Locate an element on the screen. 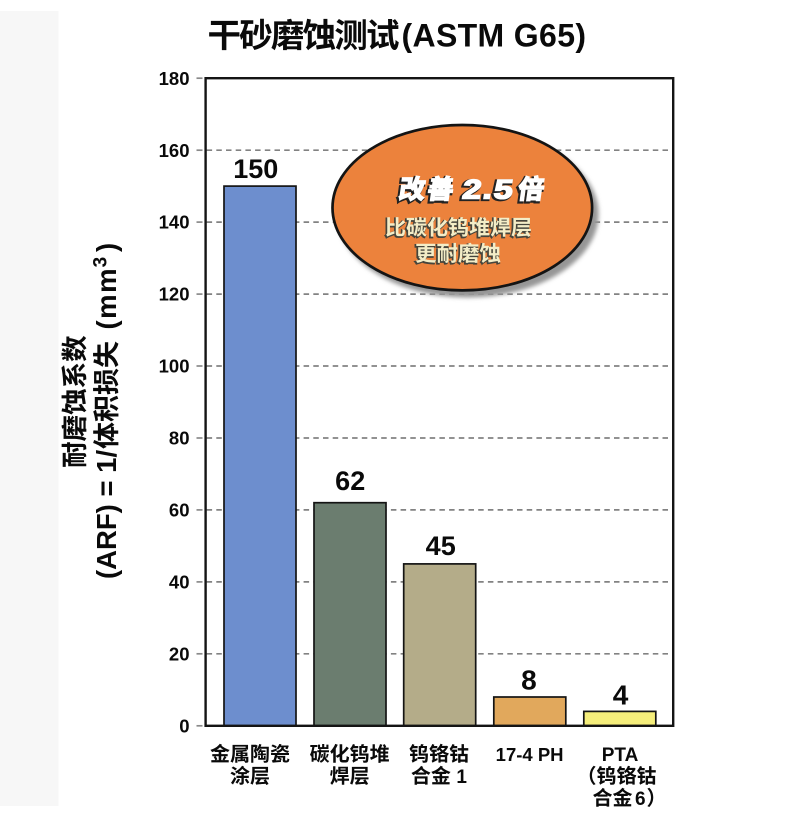  svg-text: 140 is located at coordinates (174, 222).